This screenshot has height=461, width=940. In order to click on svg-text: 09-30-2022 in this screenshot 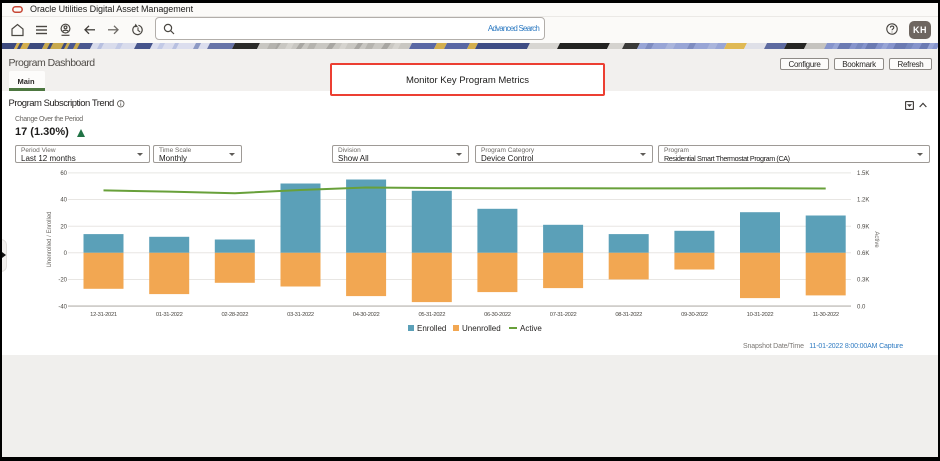, I will do `click(694, 315)`.